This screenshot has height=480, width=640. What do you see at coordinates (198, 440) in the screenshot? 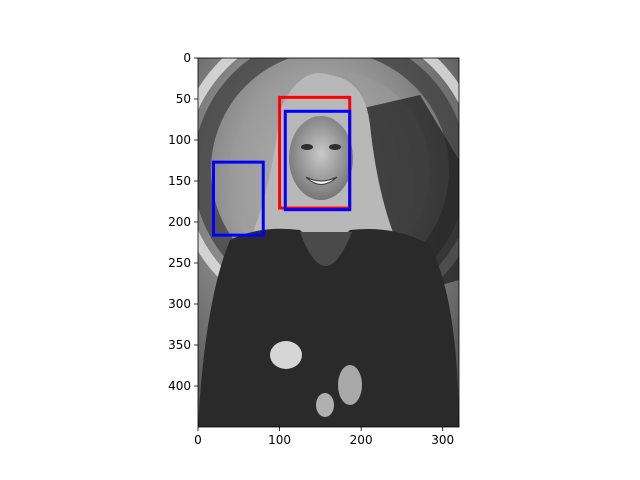
I see `x-tick-label: 0` at bounding box center [198, 440].